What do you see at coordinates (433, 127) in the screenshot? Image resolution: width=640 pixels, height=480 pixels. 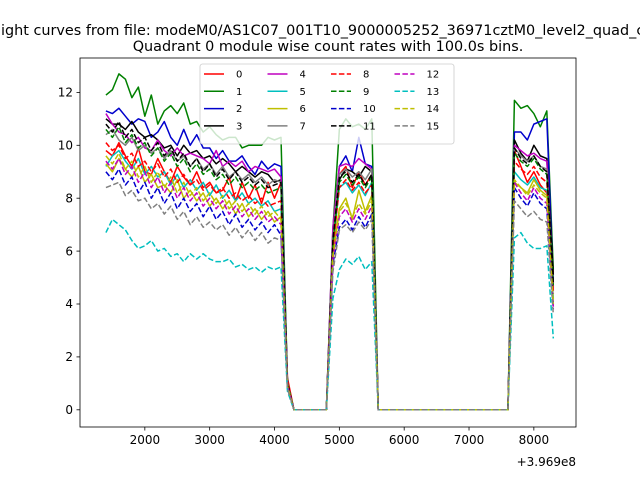 I see `legend-label-15: 15` at bounding box center [433, 127].